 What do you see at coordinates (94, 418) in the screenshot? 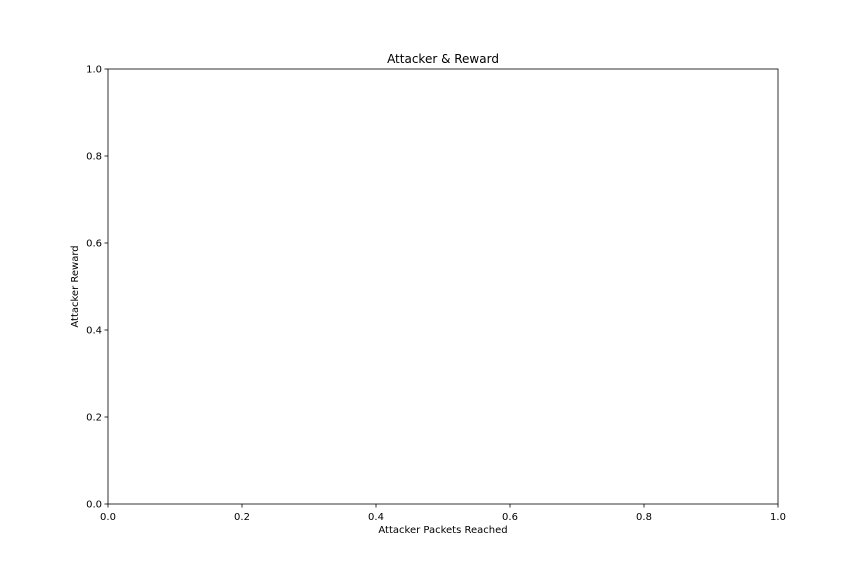
I see `y-tick-label: 0.2` at bounding box center [94, 418].